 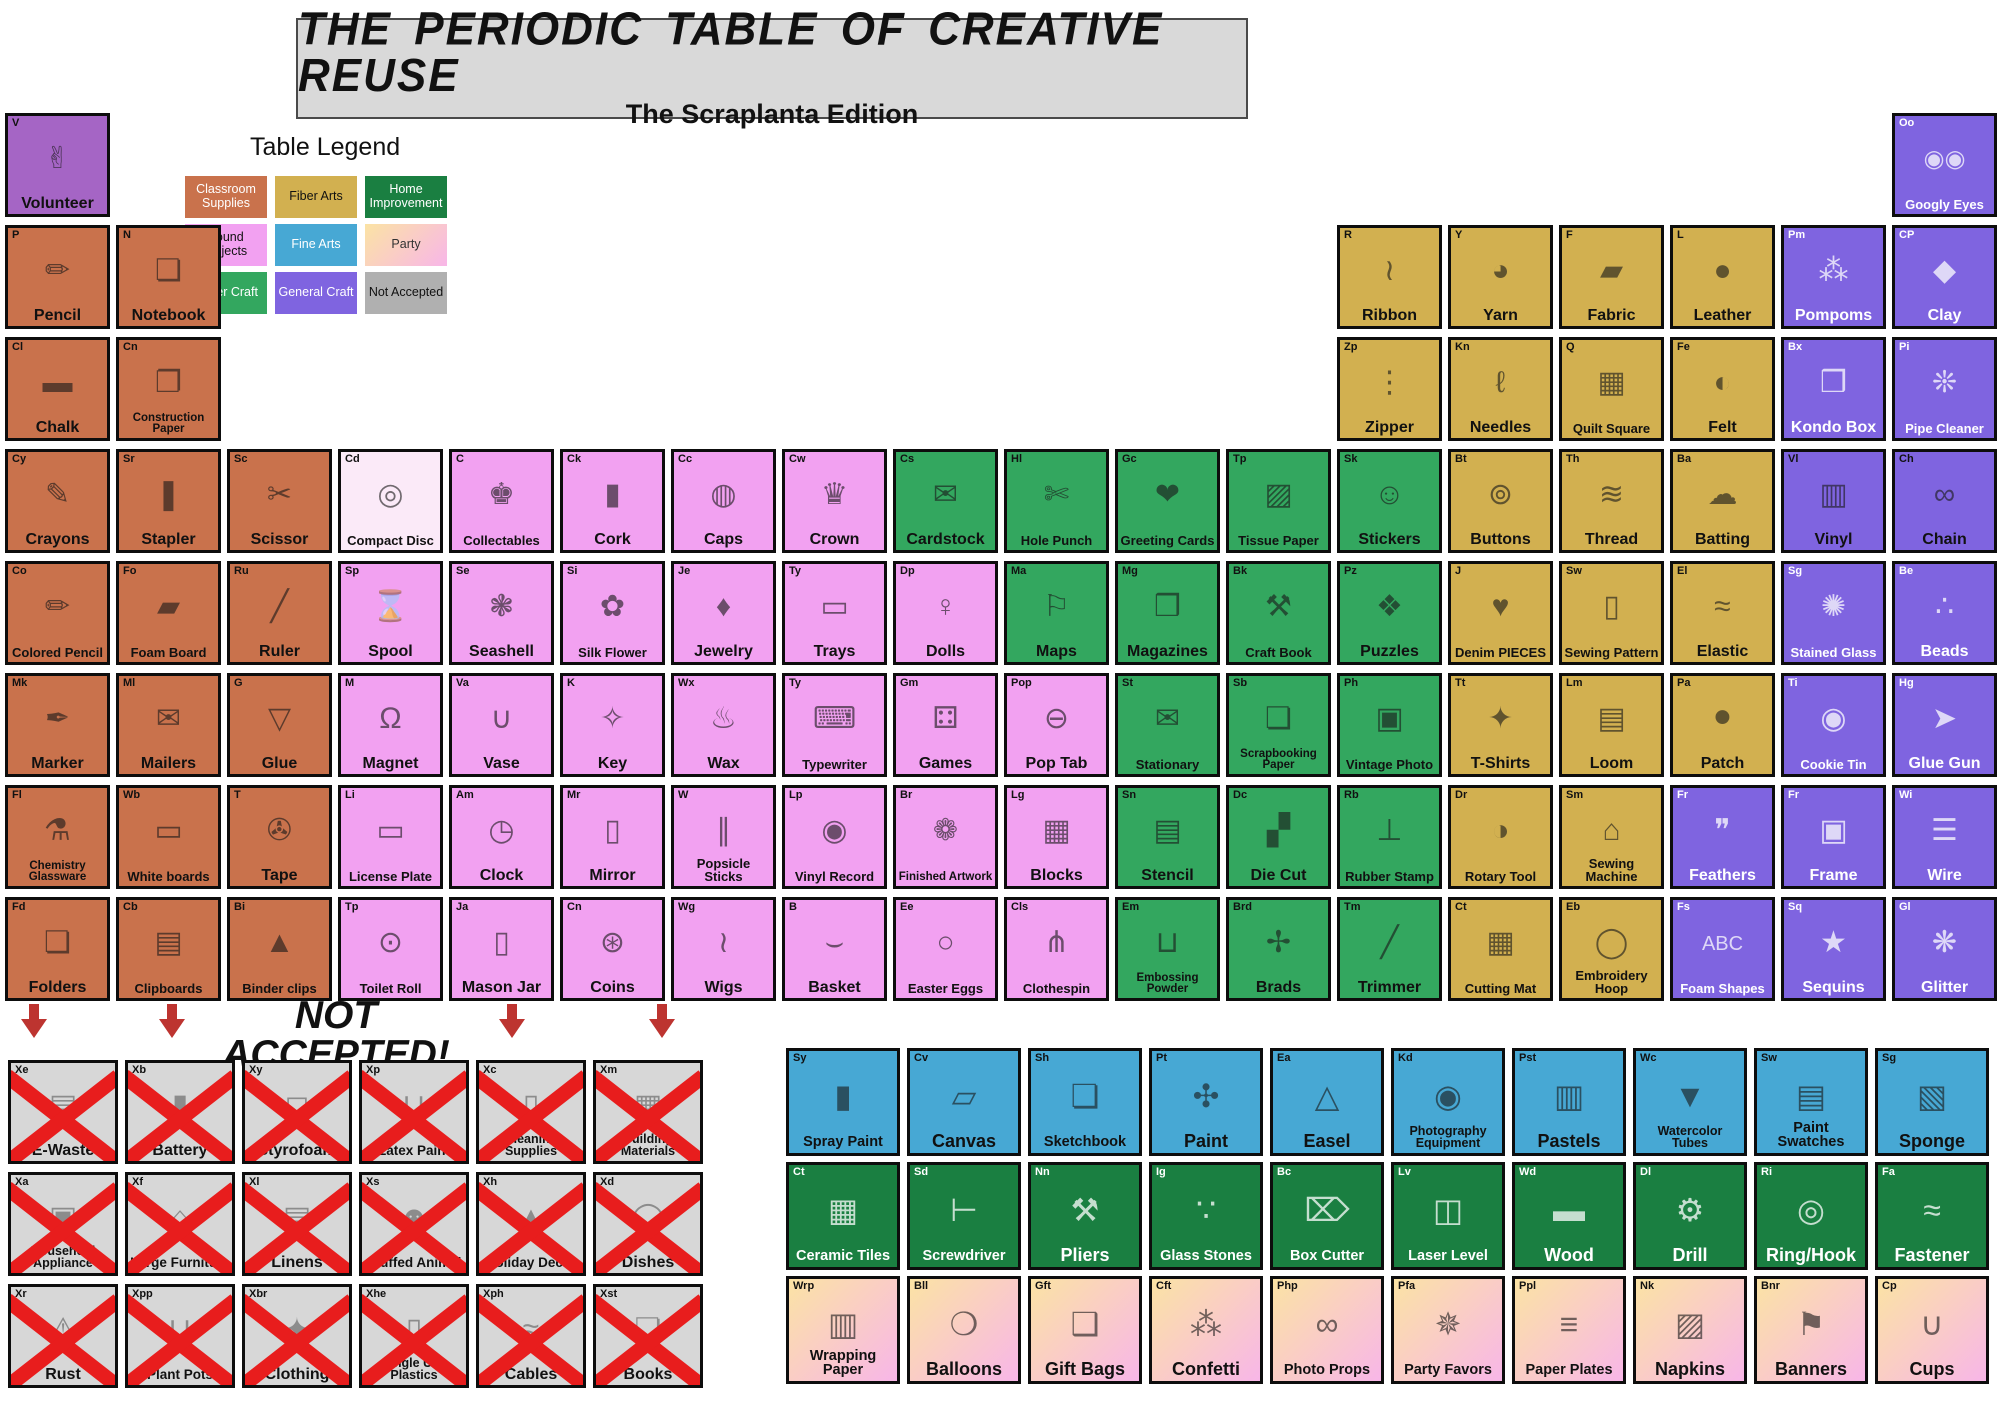 What do you see at coordinates (1056, 719) in the screenshot?
I see `pop-tab-icon: ⊖` at bounding box center [1056, 719].